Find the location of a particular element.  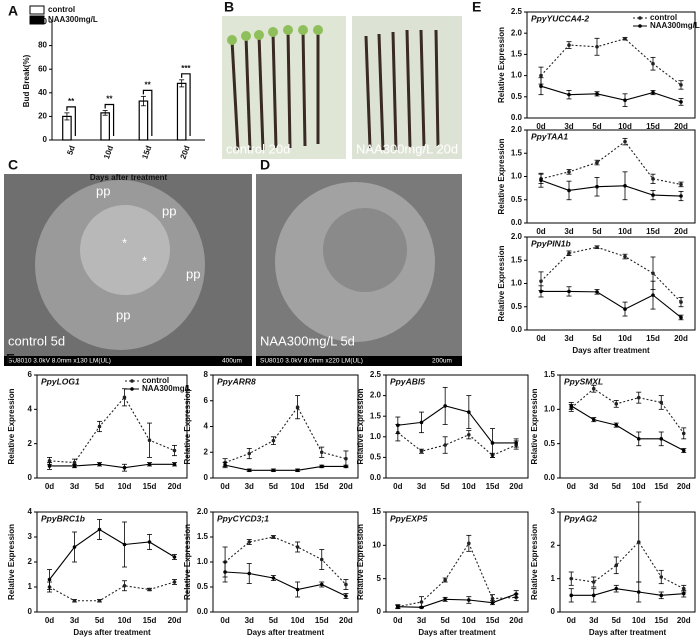

panel-label: B is located at coordinates (229, 7).